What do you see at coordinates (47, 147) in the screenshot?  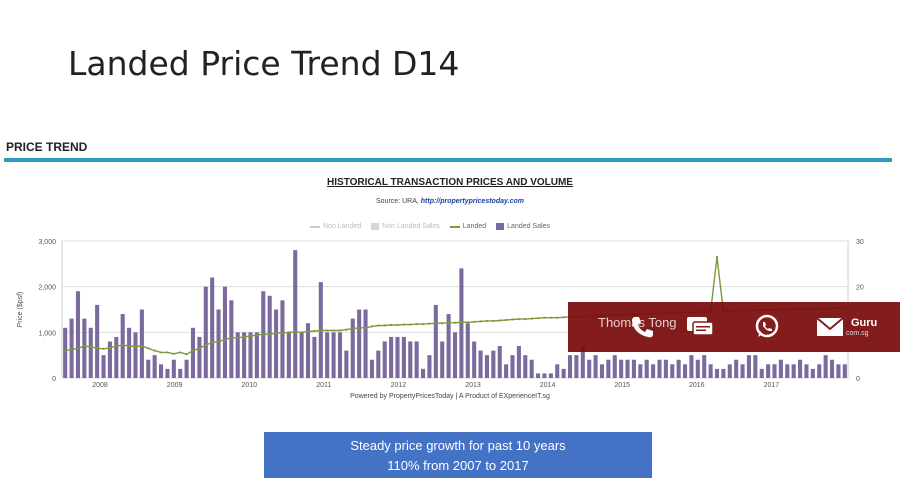 I see `section-label: PRICE TREND` at bounding box center [47, 147].